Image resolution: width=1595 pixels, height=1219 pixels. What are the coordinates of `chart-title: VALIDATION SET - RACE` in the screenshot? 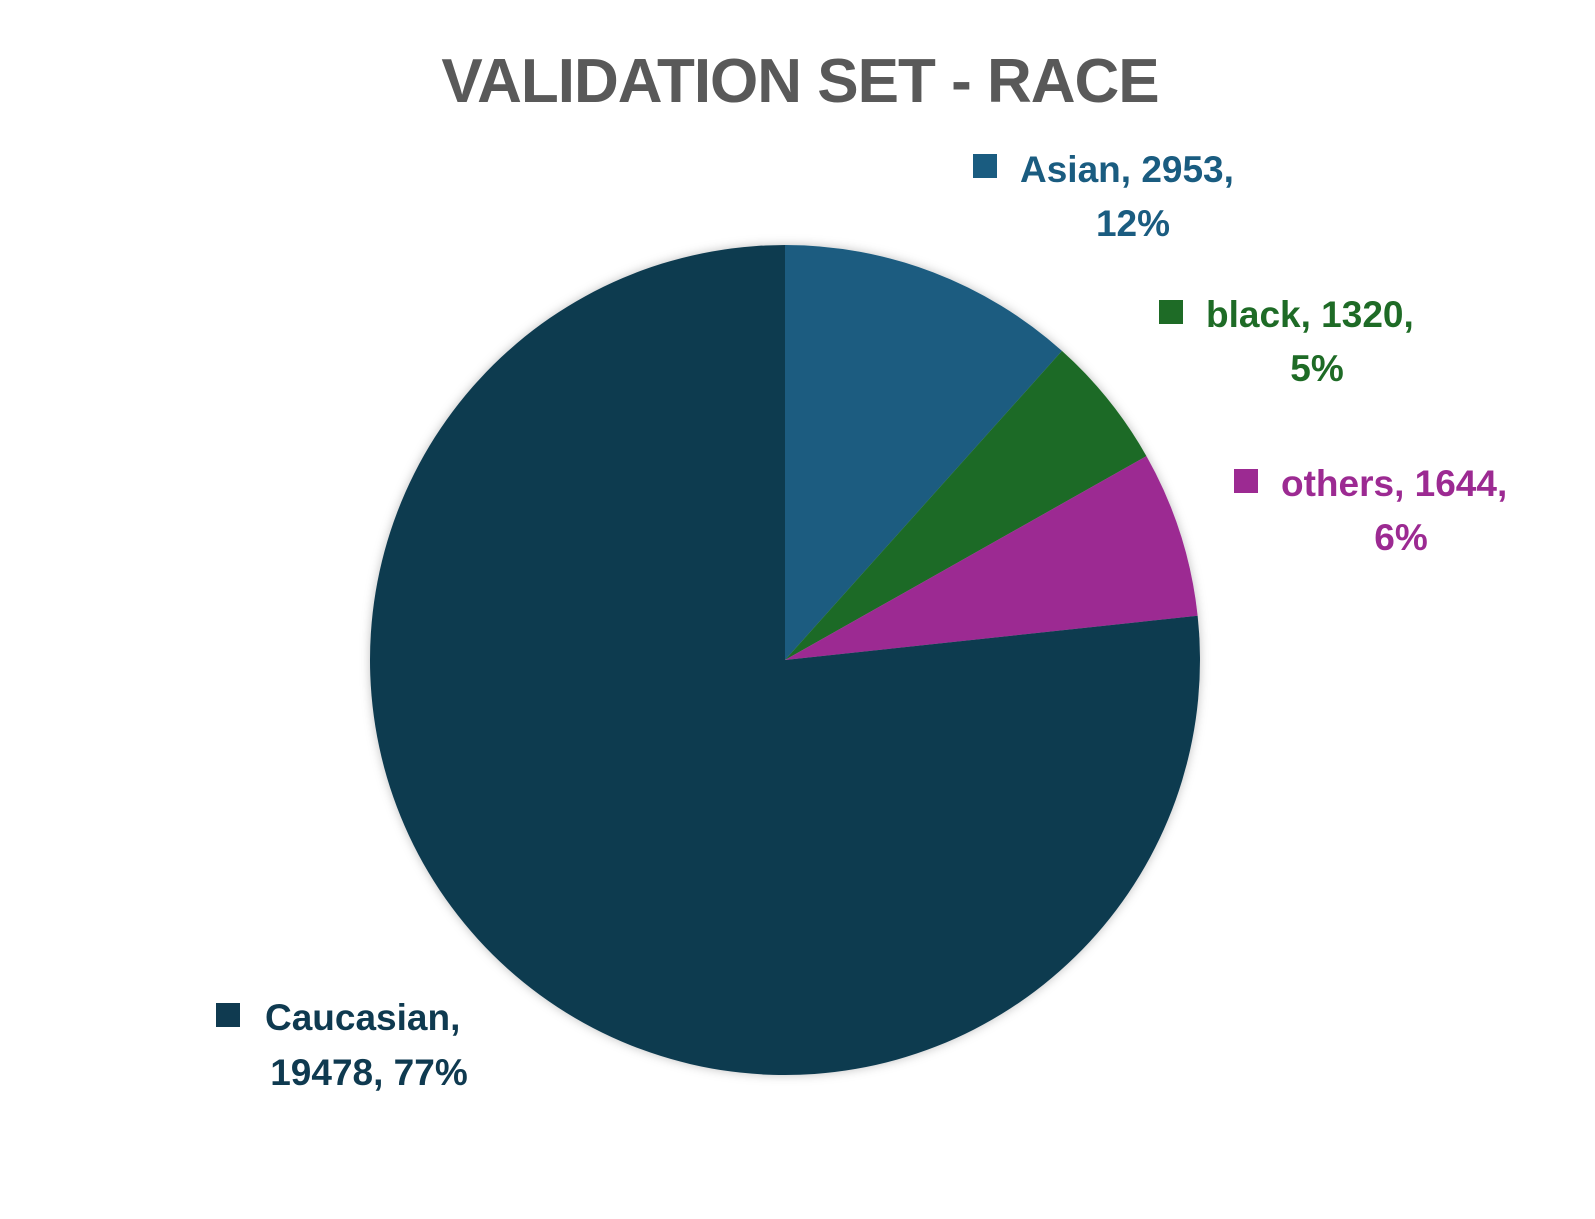 It's located at (799, 81).